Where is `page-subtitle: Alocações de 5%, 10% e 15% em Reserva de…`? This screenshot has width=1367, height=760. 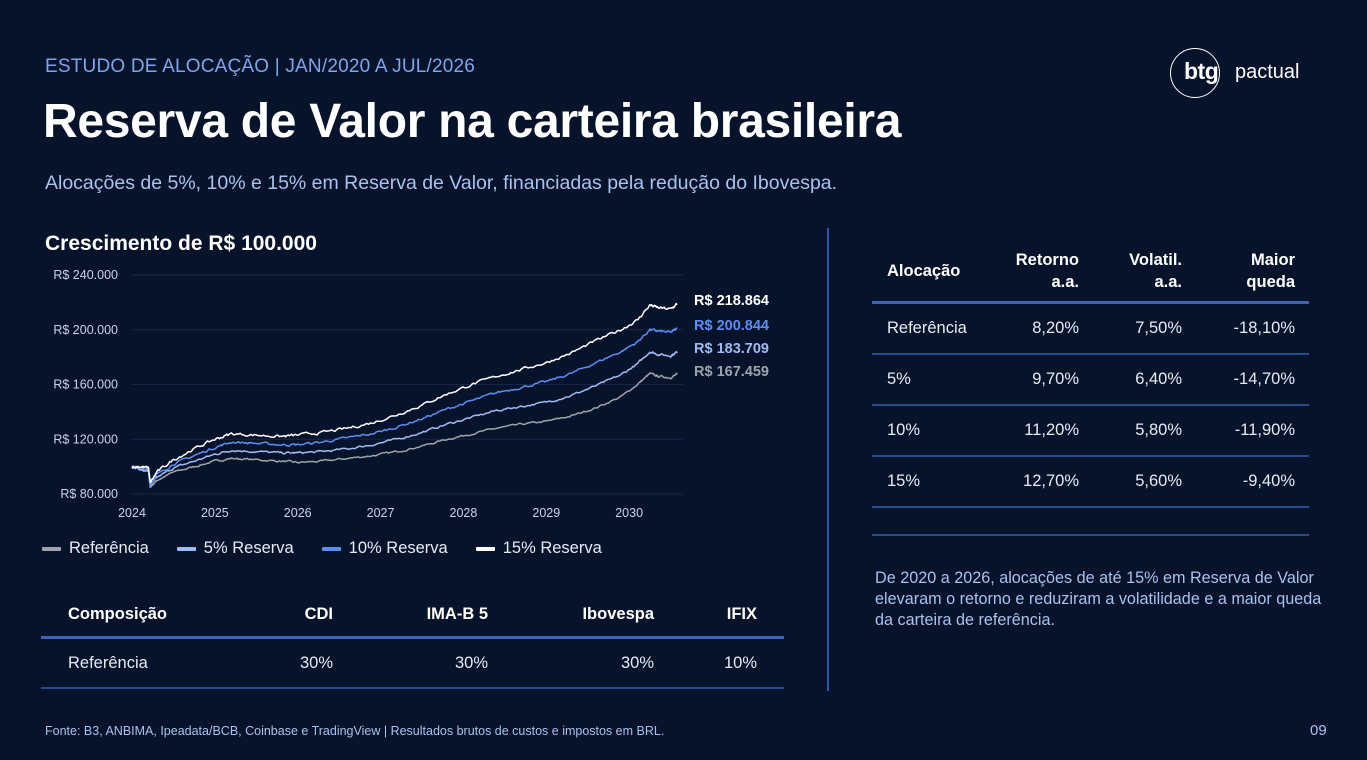 page-subtitle: Alocações de 5%, 10% e 15% em Reserva de… is located at coordinates (441, 183).